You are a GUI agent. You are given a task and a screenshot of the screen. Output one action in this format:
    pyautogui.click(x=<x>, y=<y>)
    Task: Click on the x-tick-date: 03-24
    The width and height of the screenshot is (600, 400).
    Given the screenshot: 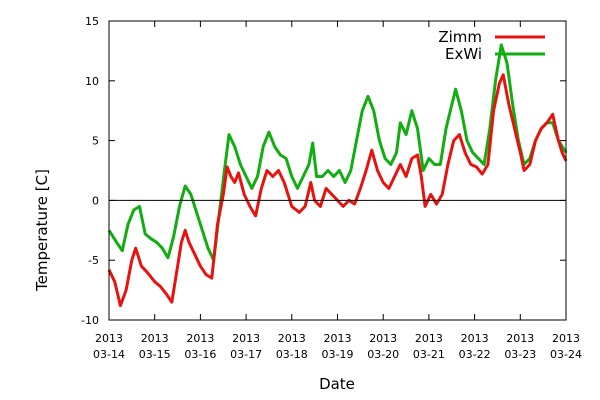 What is the action you would take?
    pyautogui.click(x=566, y=354)
    